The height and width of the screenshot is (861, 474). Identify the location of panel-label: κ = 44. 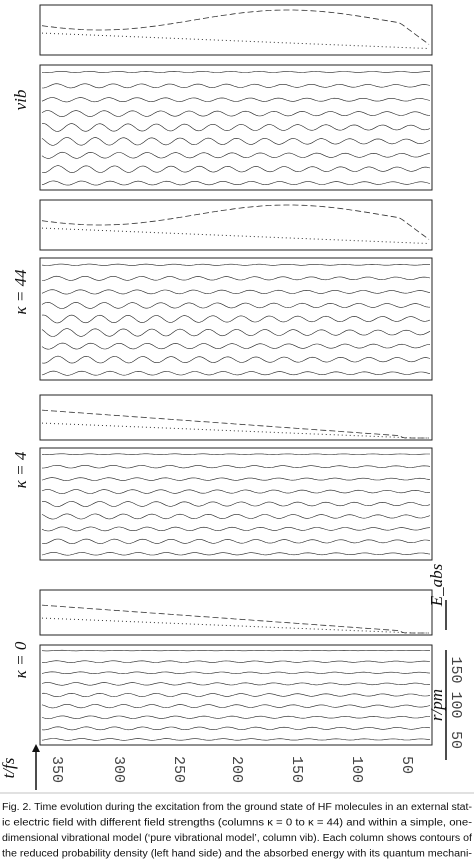
(20, 292).